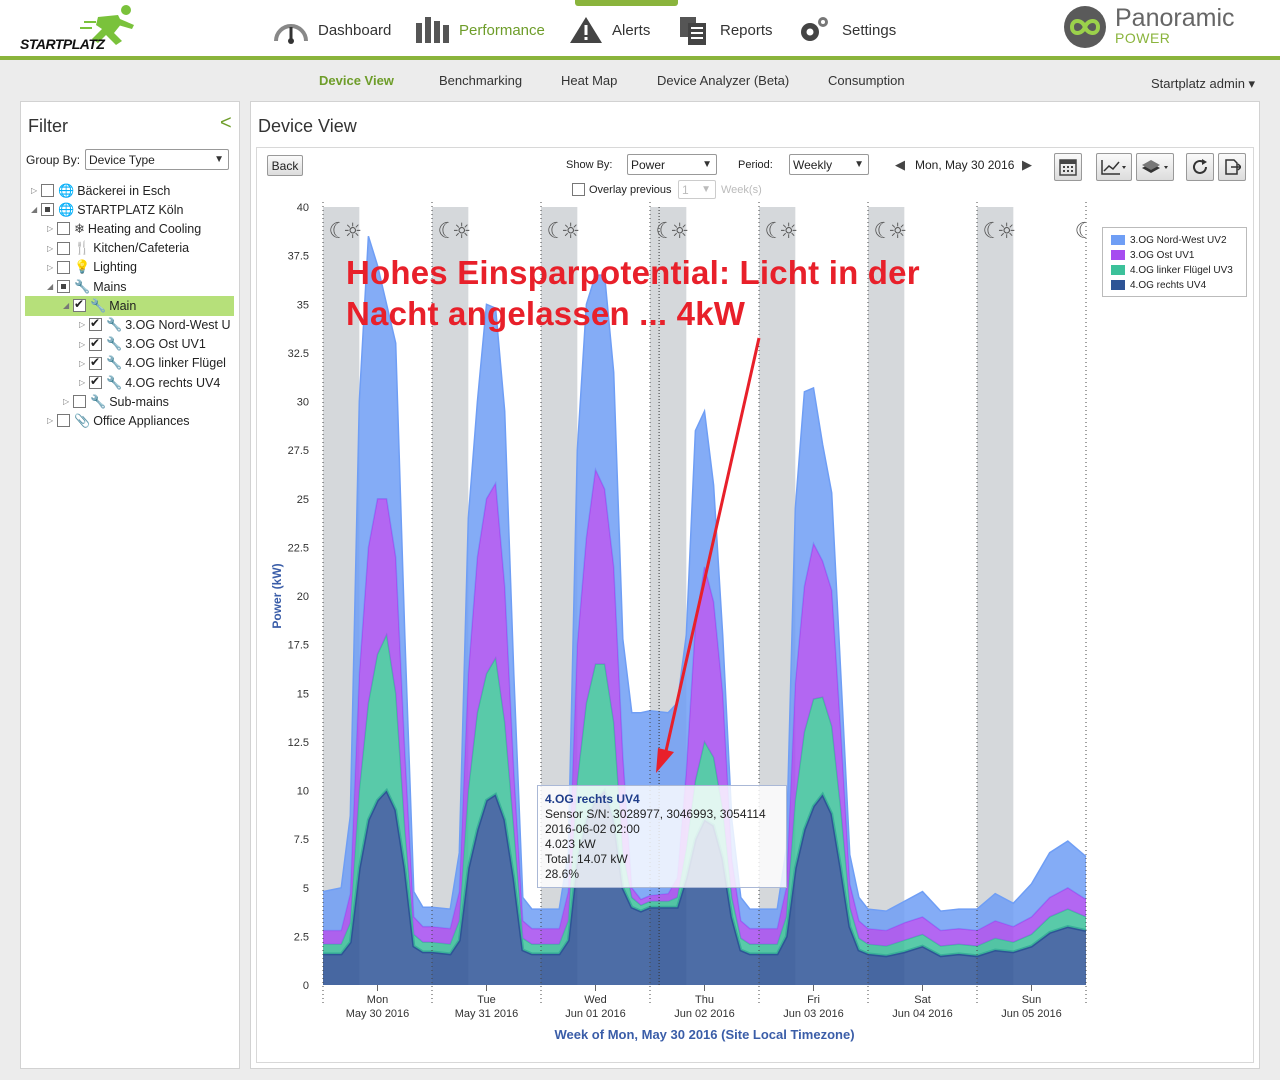 The image size is (1280, 1080). What do you see at coordinates (589, 80) in the screenshot?
I see `subnav-heat-map: Heat Map` at bounding box center [589, 80].